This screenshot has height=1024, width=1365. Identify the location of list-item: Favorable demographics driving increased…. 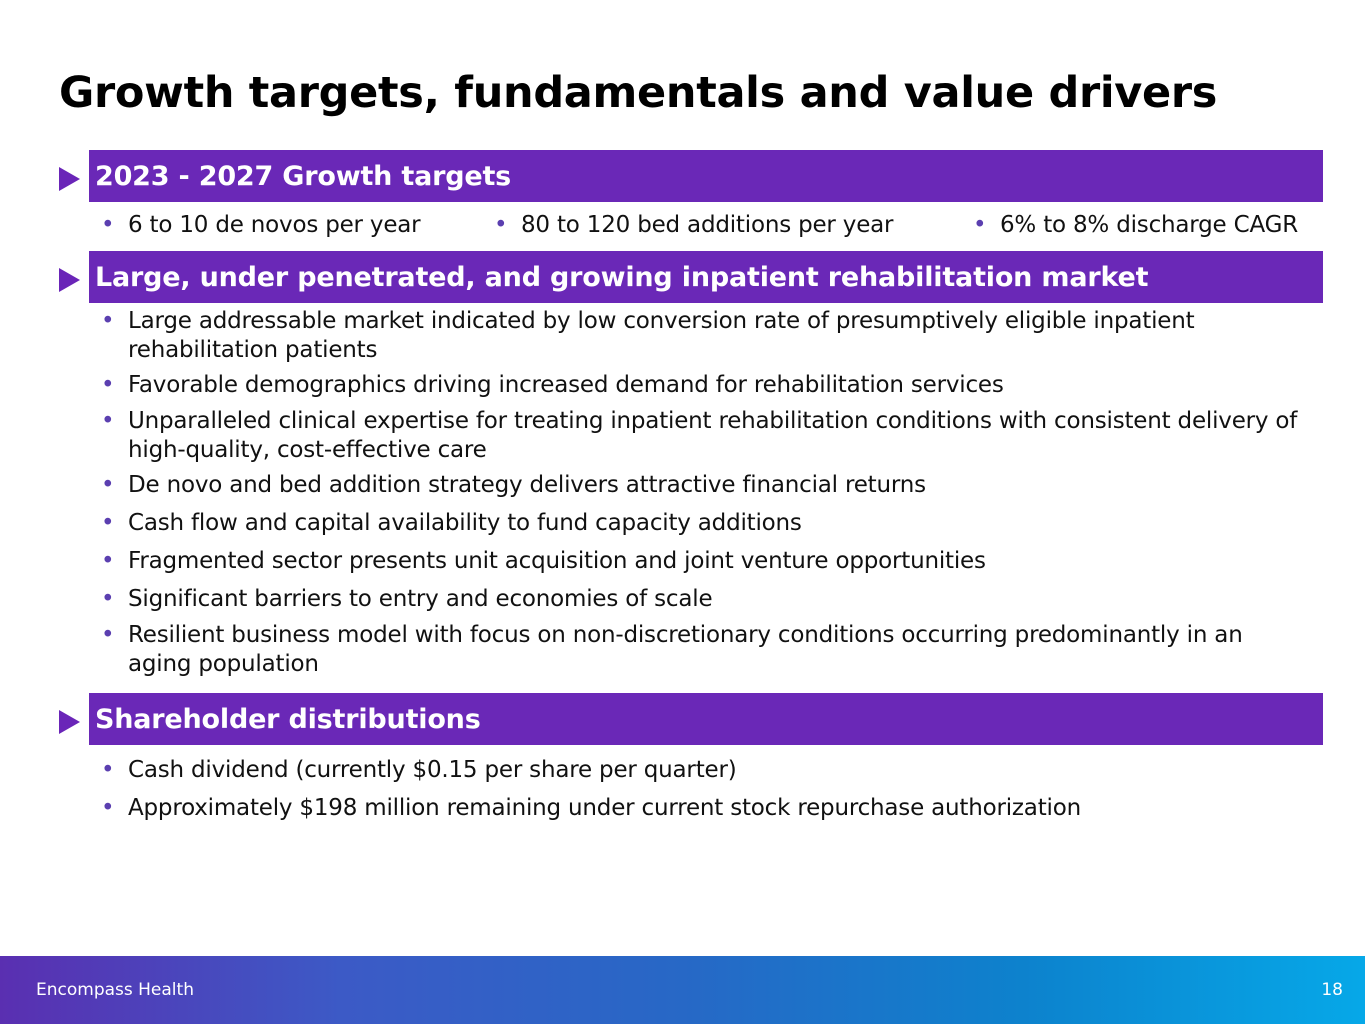
(706, 385).